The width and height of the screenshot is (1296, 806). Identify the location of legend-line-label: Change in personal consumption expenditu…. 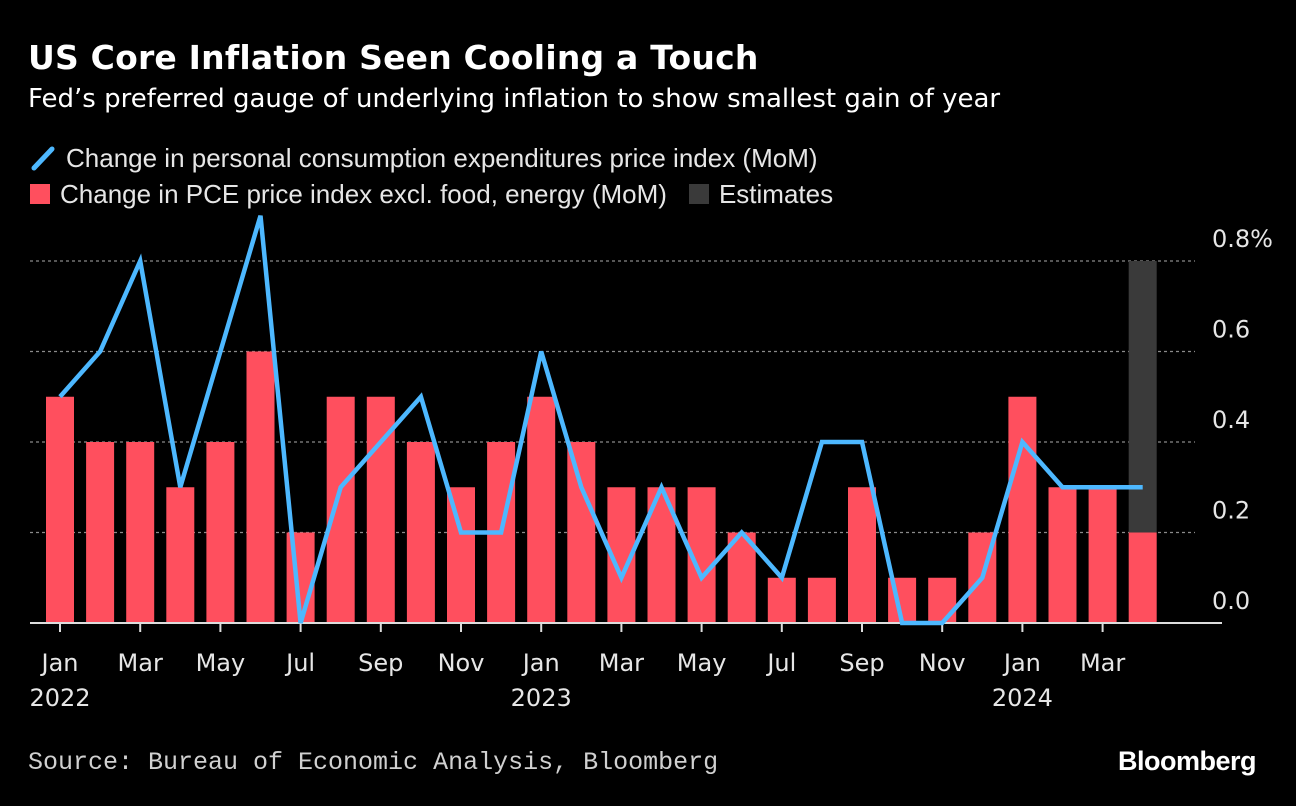
(442, 157).